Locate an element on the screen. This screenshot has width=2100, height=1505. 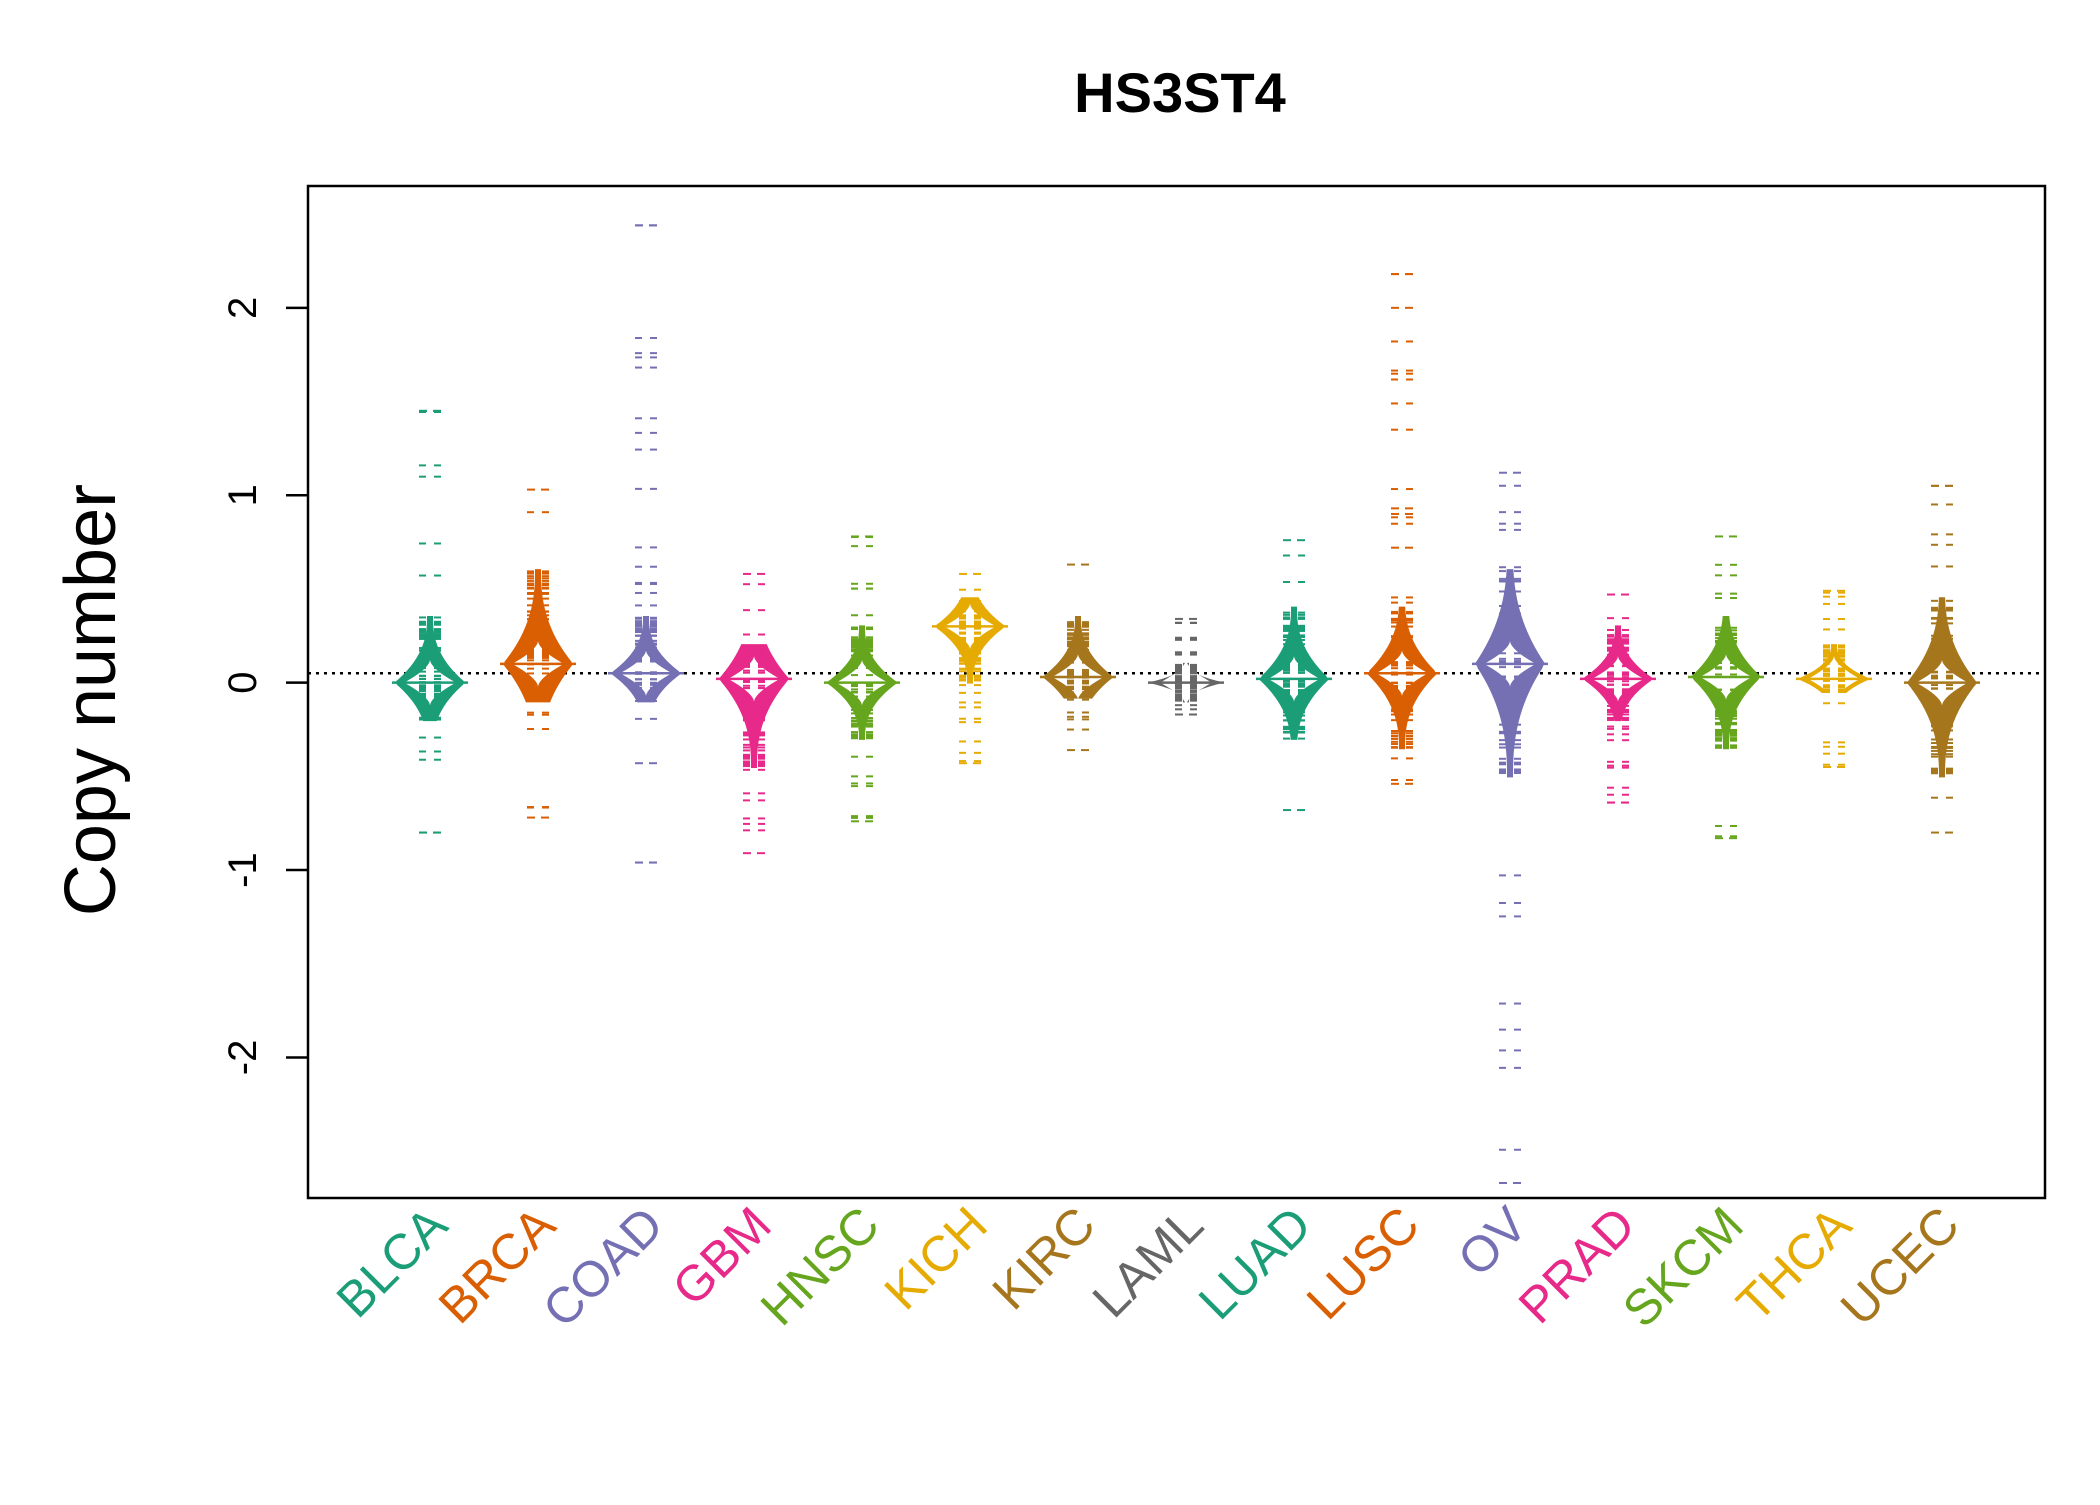
y-tick-label: 1 is located at coordinates (243, 495).